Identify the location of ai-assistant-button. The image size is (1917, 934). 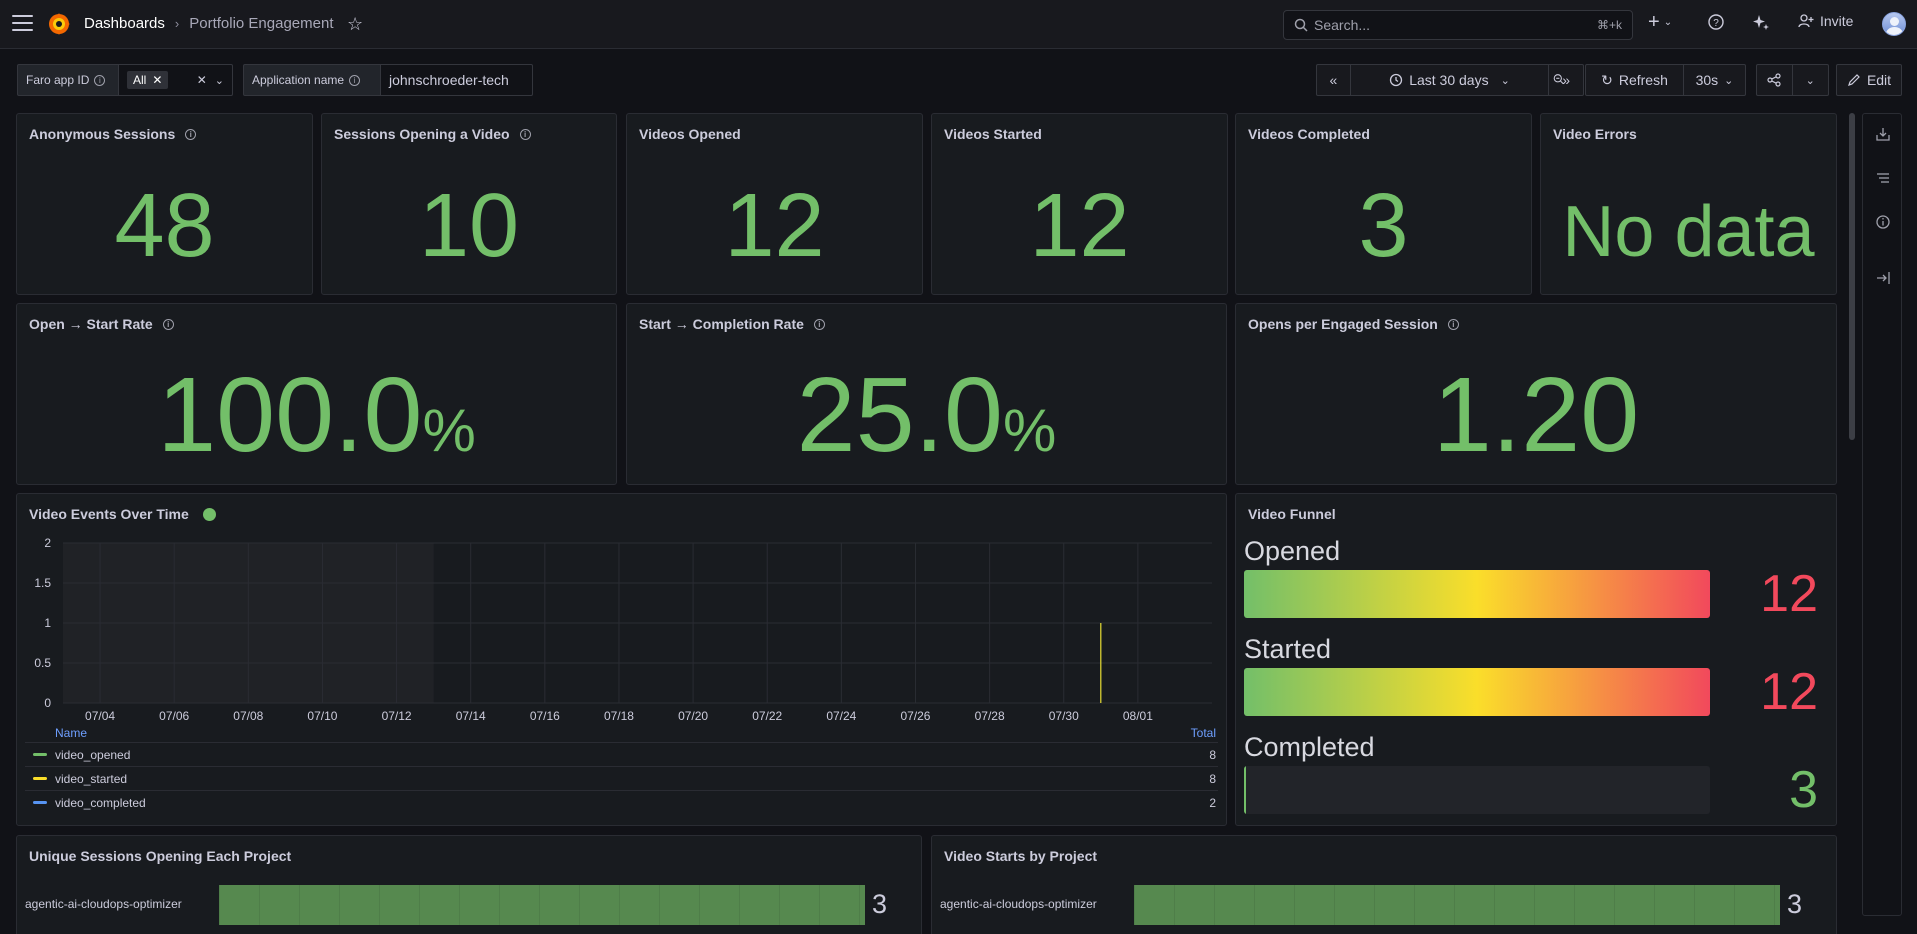
(1761, 23).